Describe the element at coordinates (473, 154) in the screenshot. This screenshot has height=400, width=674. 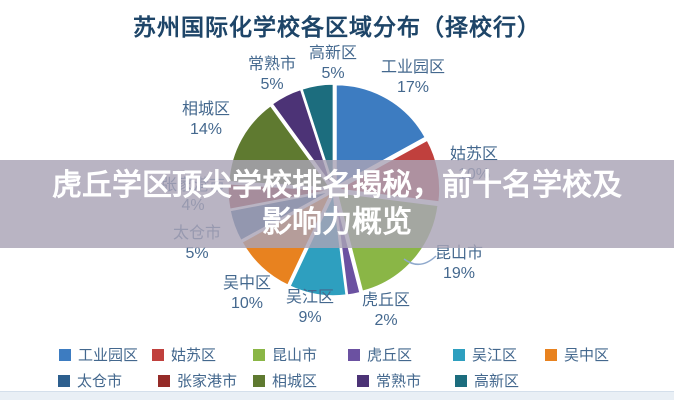
I see `slice-label-name: 姑苏区` at that location.